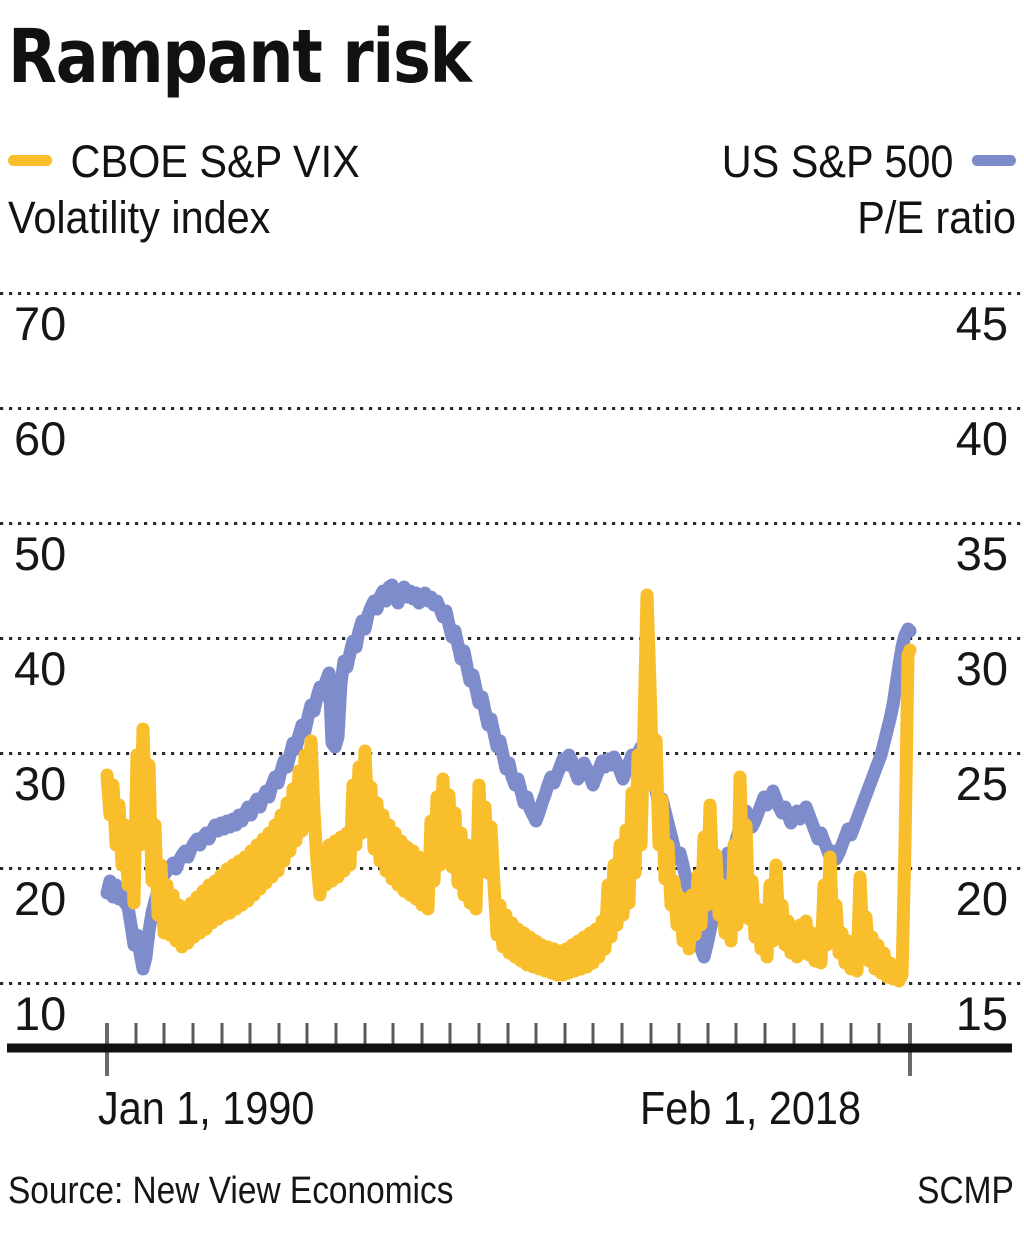 The height and width of the screenshot is (1237, 1024). Describe the element at coordinates (231, 1191) in the screenshot. I see `source-attribution: Source: New View Economics` at that location.